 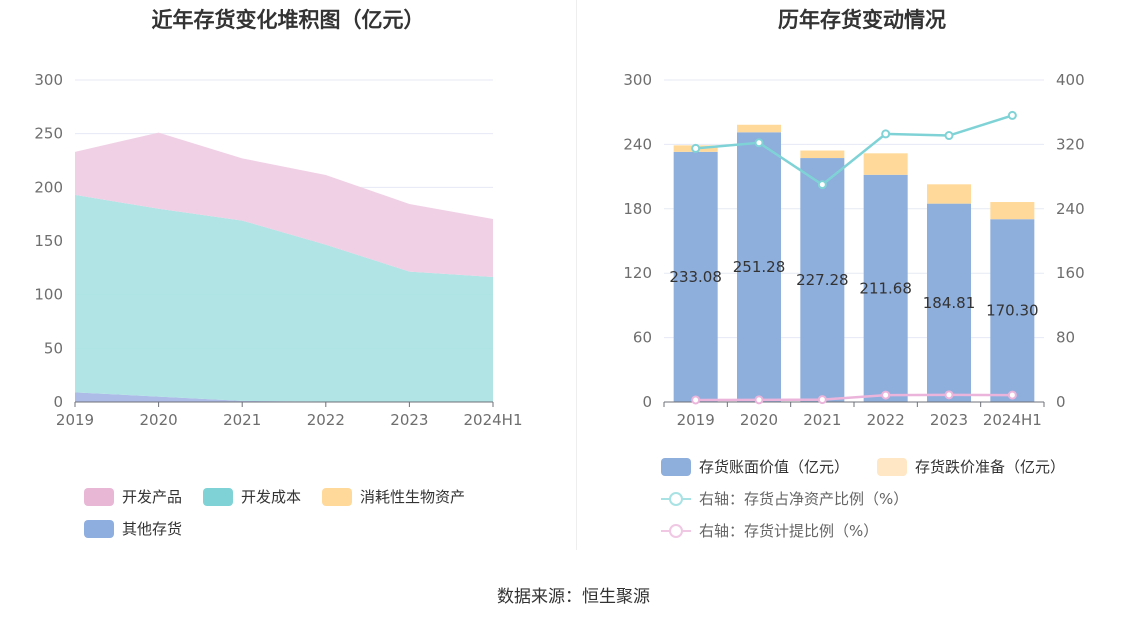 I want to click on y-tick-label: 180, so click(x=637, y=209).